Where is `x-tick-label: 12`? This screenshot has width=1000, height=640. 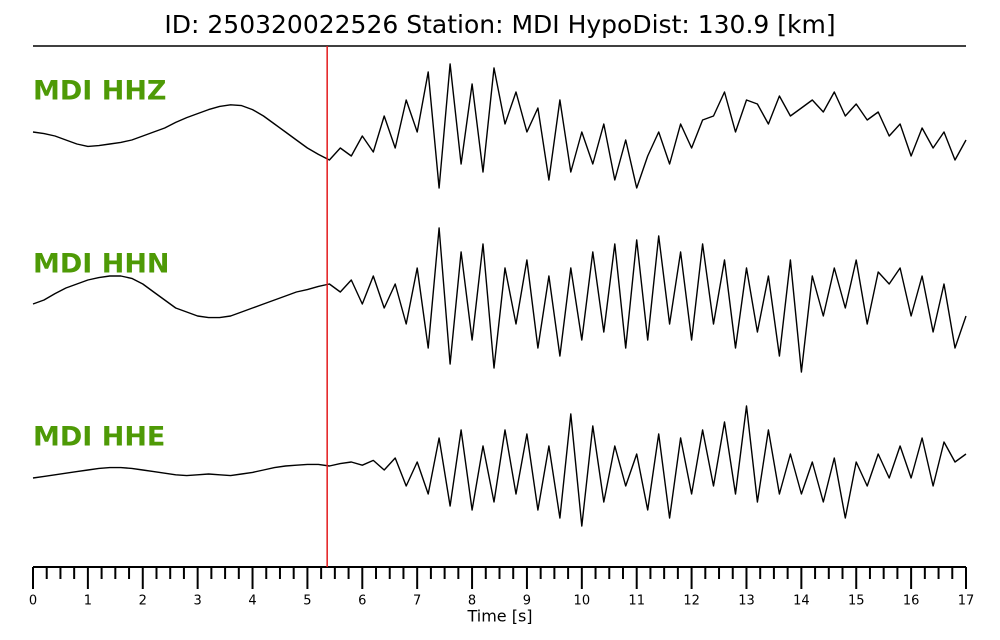
x-tick-label: 12 is located at coordinates (691, 601).